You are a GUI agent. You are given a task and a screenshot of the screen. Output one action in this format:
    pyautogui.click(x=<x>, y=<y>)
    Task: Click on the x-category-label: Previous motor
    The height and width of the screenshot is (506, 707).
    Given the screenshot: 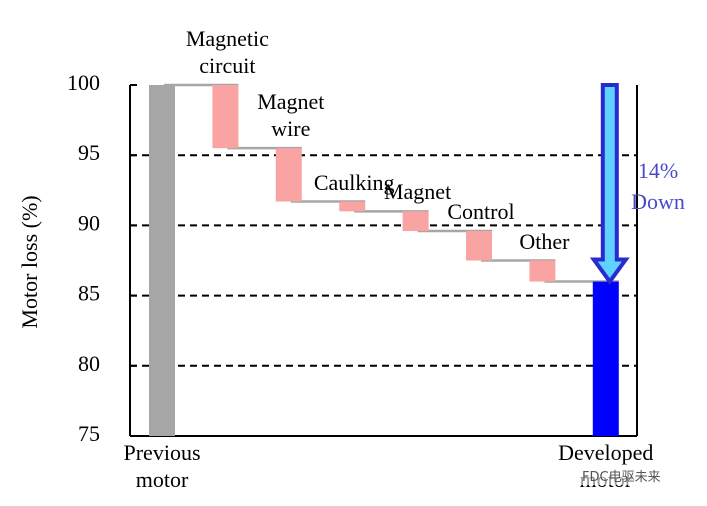 What is the action you would take?
    pyautogui.click(x=162, y=466)
    